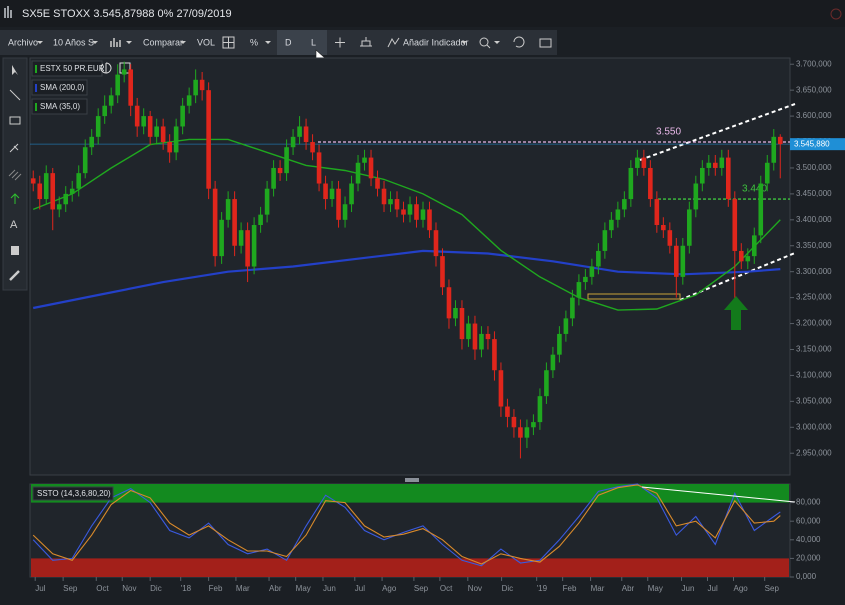  Describe the element at coordinates (484, 42) in the screenshot. I see `zoom-button` at that location.